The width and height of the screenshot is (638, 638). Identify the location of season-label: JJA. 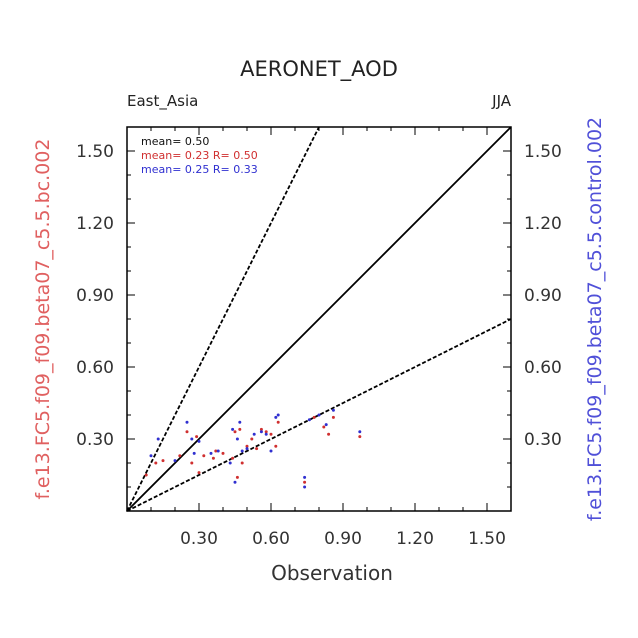
(501, 101).